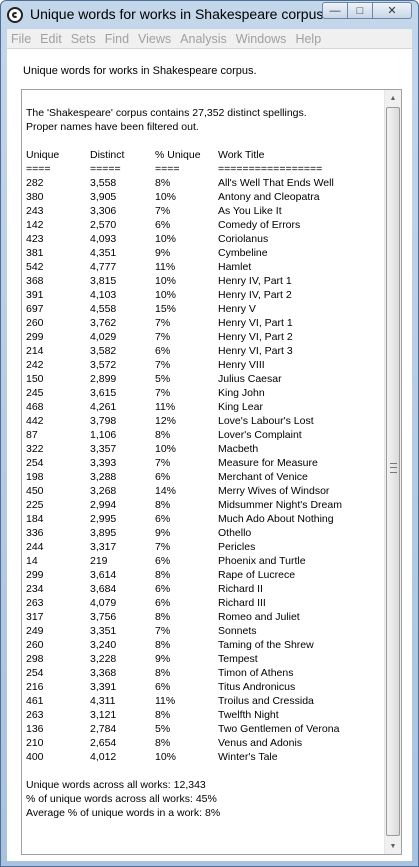  What do you see at coordinates (35, 631) in the screenshot?
I see `cell-unique: 249` at bounding box center [35, 631].